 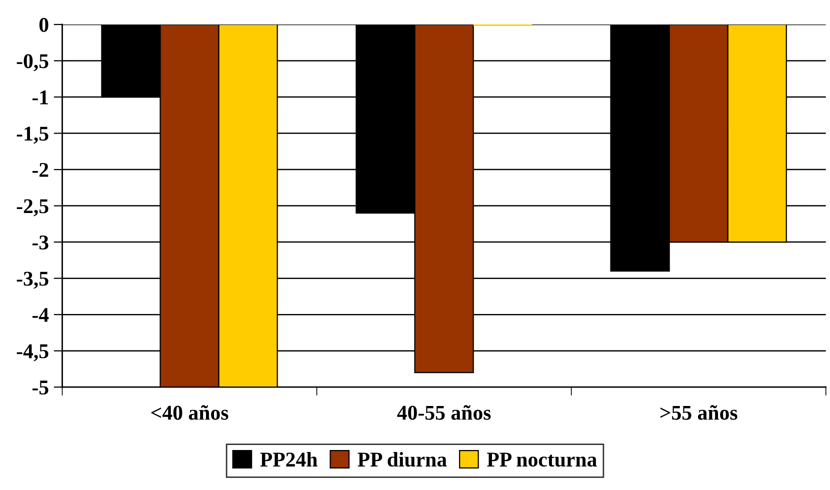 What do you see at coordinates (32, 207) in the screenshot?
I see `y-tick-label: -2,5` at bounding box center [32, 207].